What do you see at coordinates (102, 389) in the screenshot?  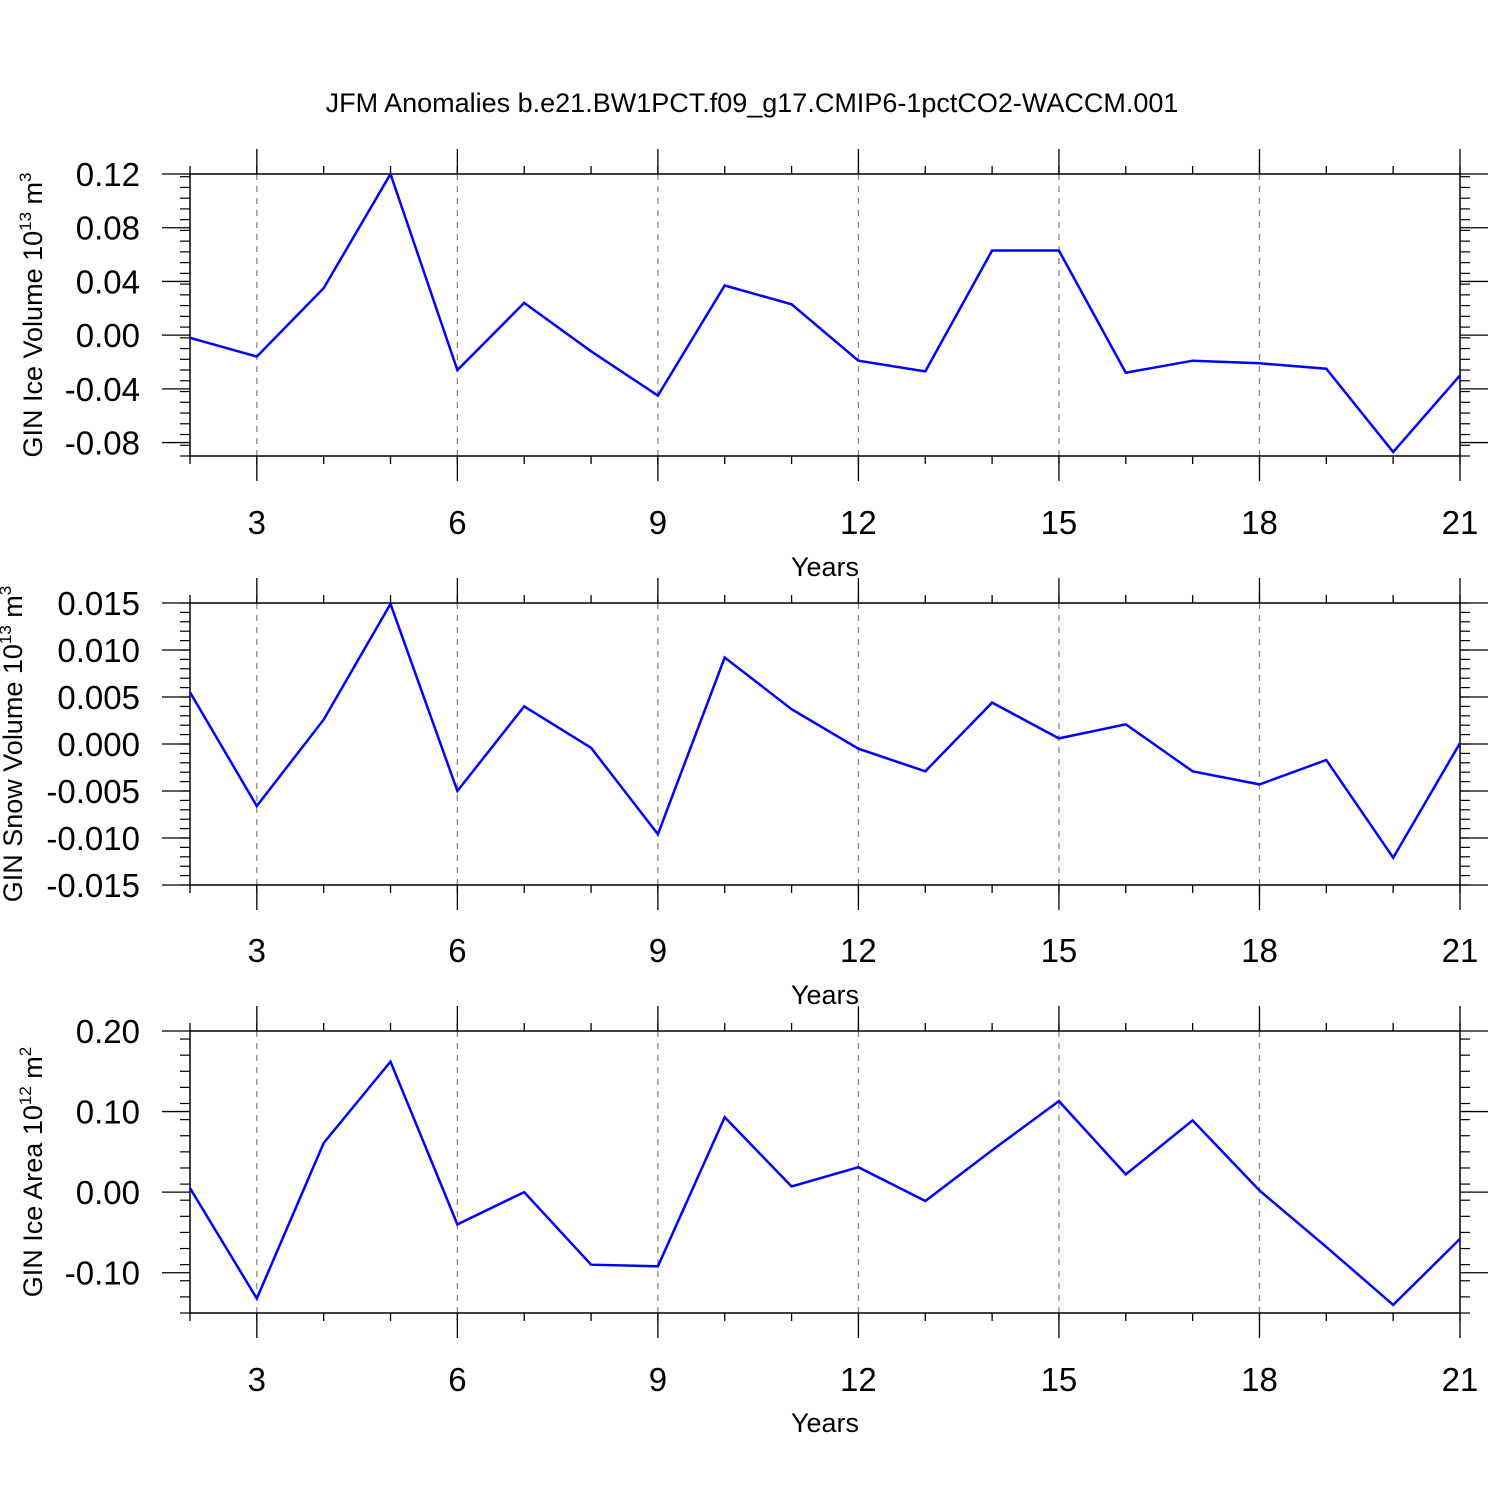 I see `y-tick-label: -0.04` at bounding box center [102, 389].